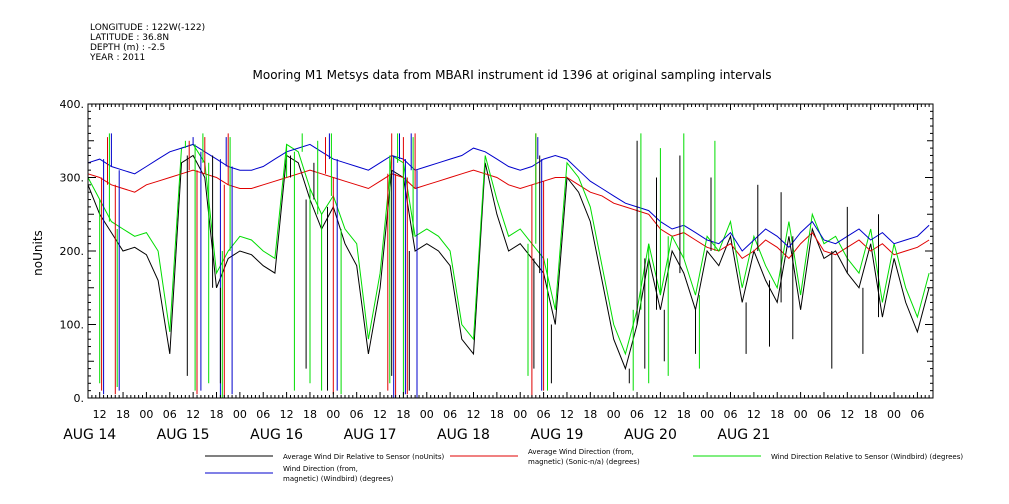 This screenshot has height=504, width=1009. What do you see at coordinates (72, 325) in the screenshot?
I see `y-tick-label: 100.` at bounding box center [72, 325].